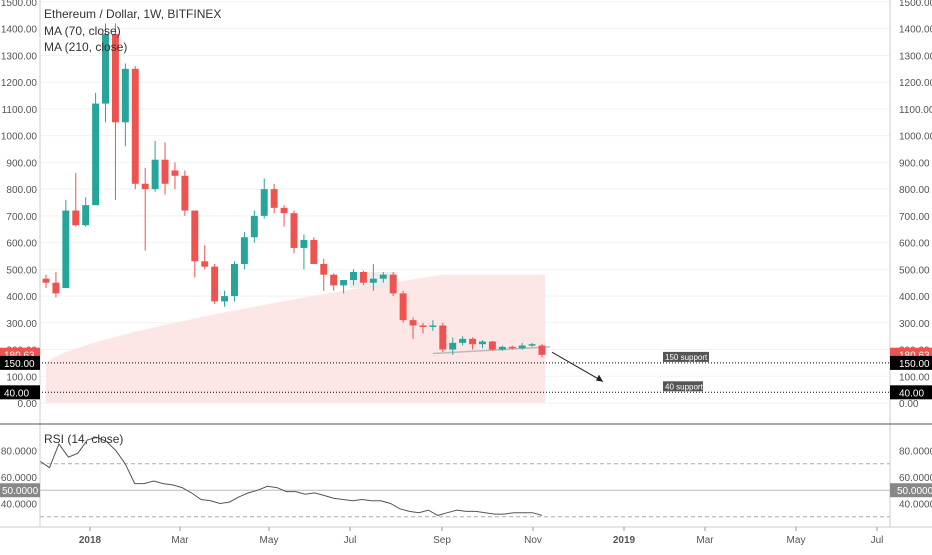 The width and height of the screenshot is (932, 555). What do you see at coordinates (599, 378) in the screenshot?
I see `target-arrow-head` at bounding box center [599, 378].